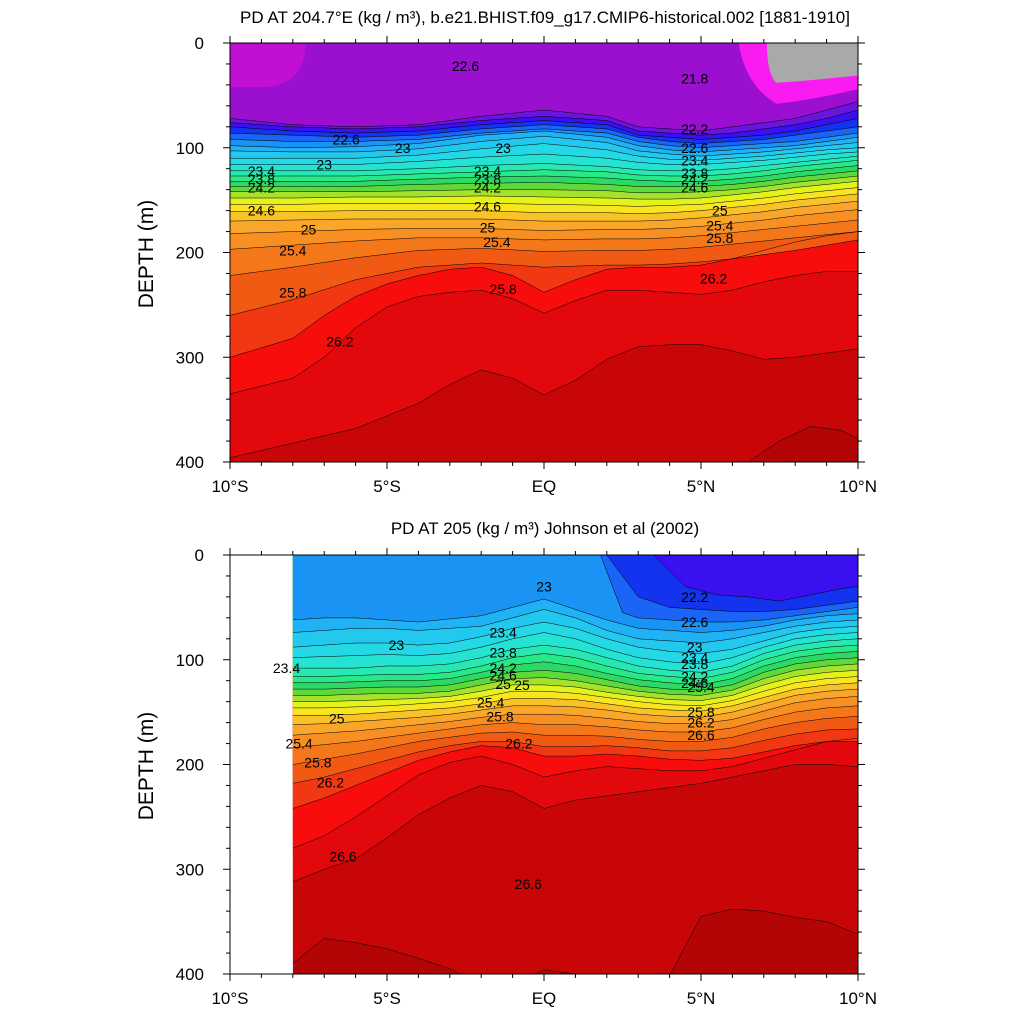  I want to click on contour-label: 22.2, so click(694, 597).